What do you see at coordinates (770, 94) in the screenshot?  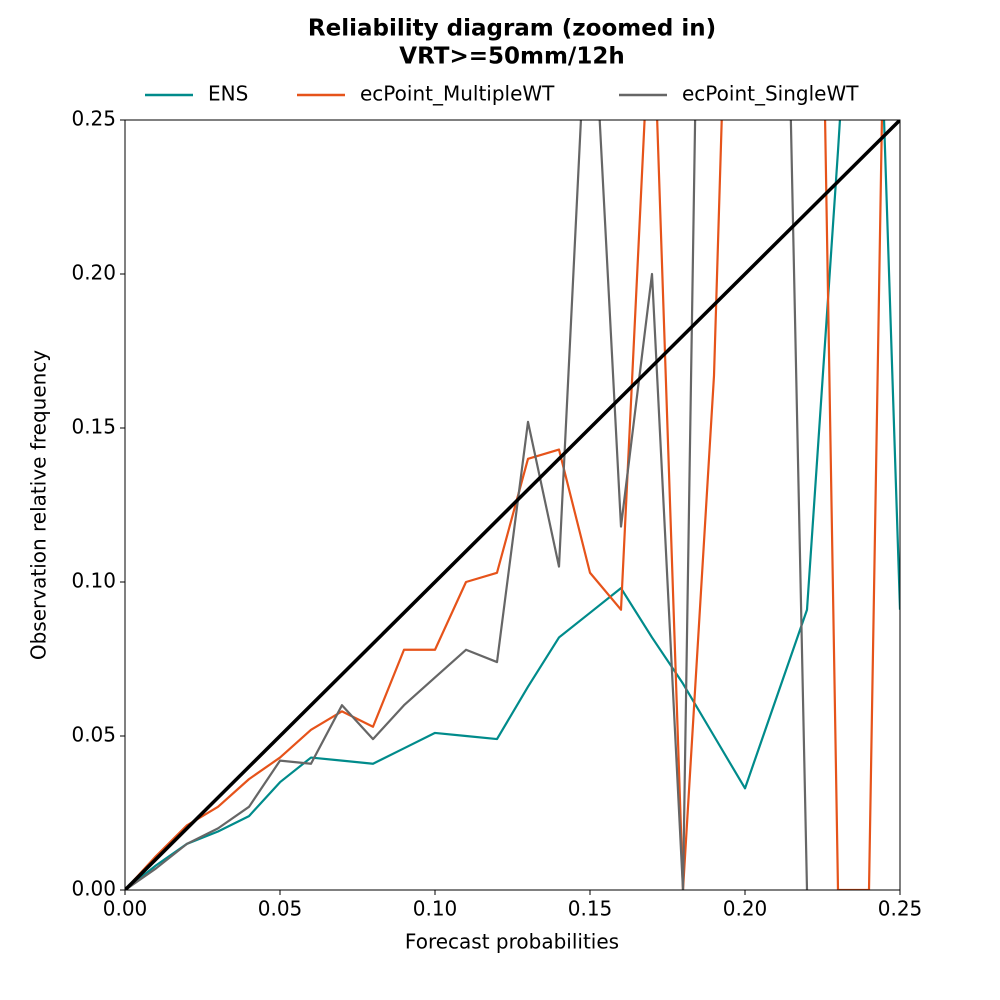 I see `legend-label: ecPoint_SingleWT` at bounding box center [770, 94].